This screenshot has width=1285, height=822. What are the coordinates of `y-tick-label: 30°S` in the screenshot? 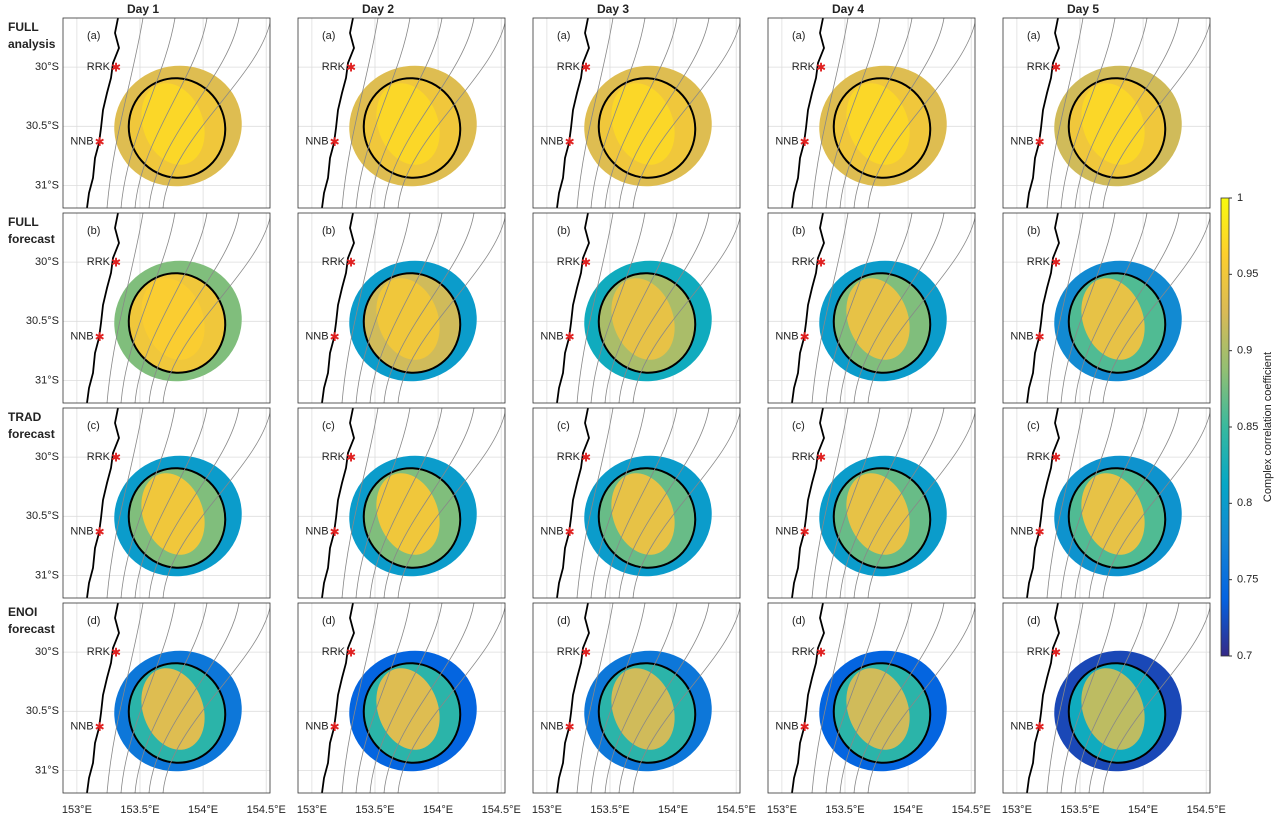 It's located at (47, 652).